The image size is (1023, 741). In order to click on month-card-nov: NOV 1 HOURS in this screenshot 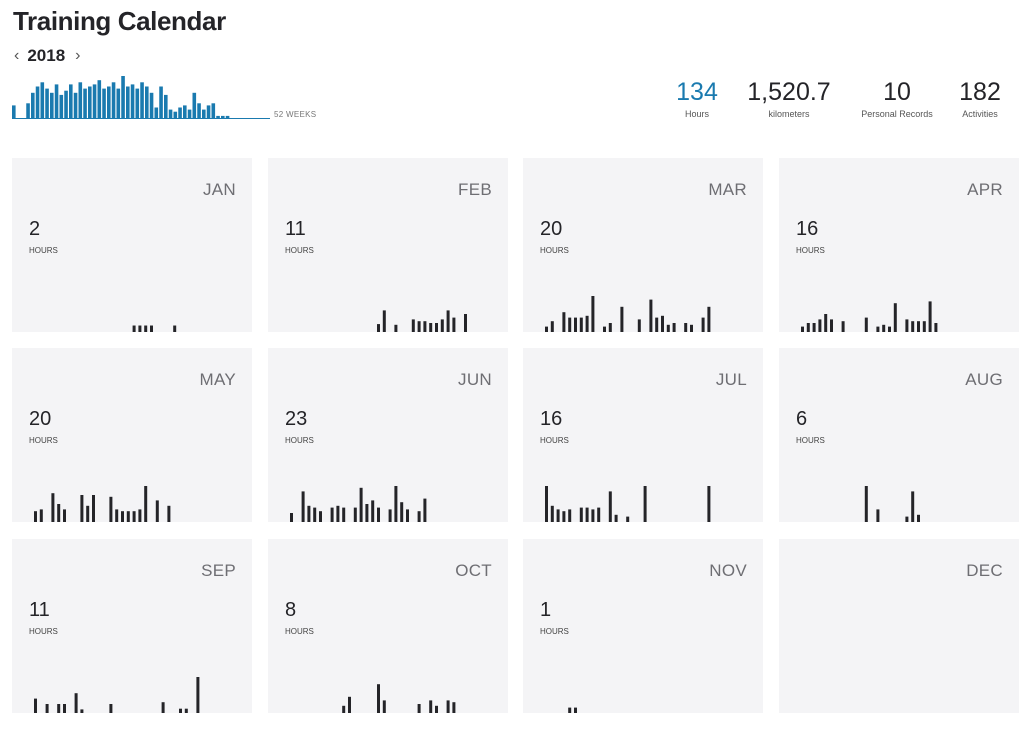, I will do `click(643, 626)`.